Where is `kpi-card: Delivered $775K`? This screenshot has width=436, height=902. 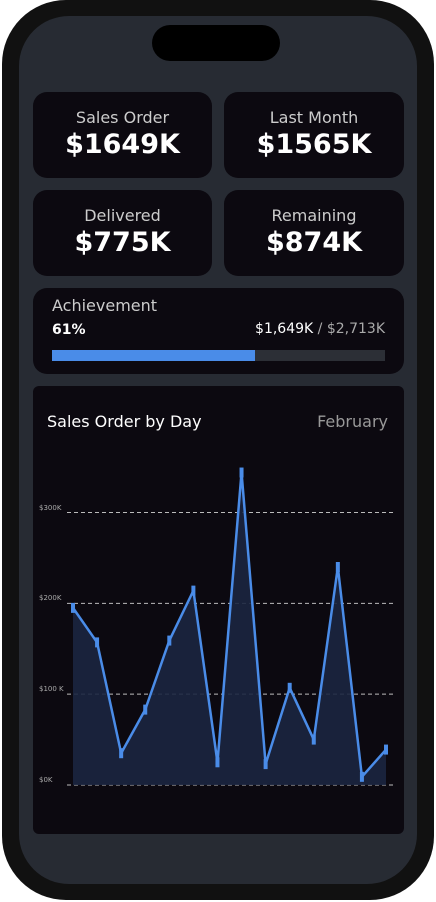 kpi-card: Delivered $775K is located at coordinates (122, 233).